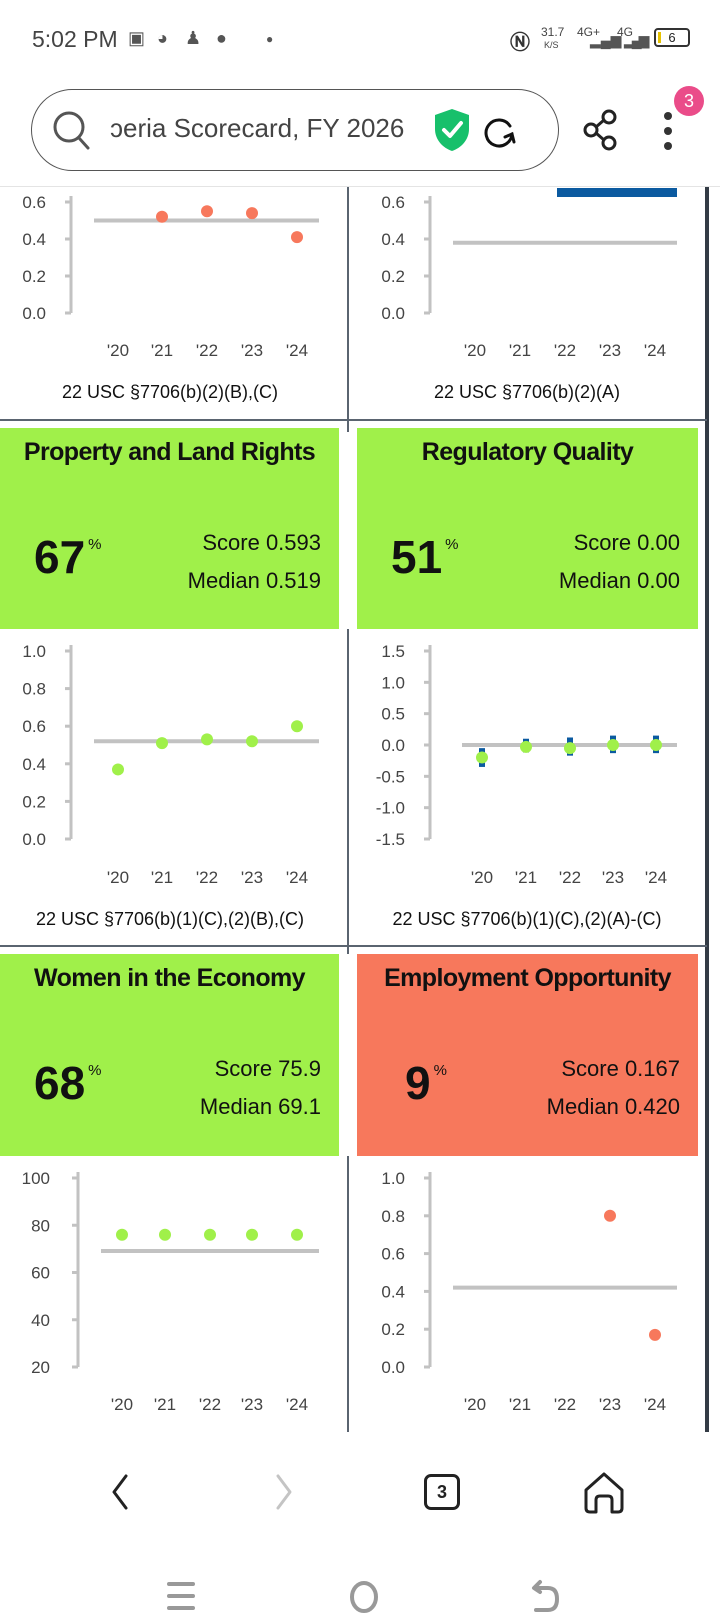  What do you see at coordinates (40, 1273) in the screenshot?
I see `y-tick-label: 60` at bounding box center [40, 1273].